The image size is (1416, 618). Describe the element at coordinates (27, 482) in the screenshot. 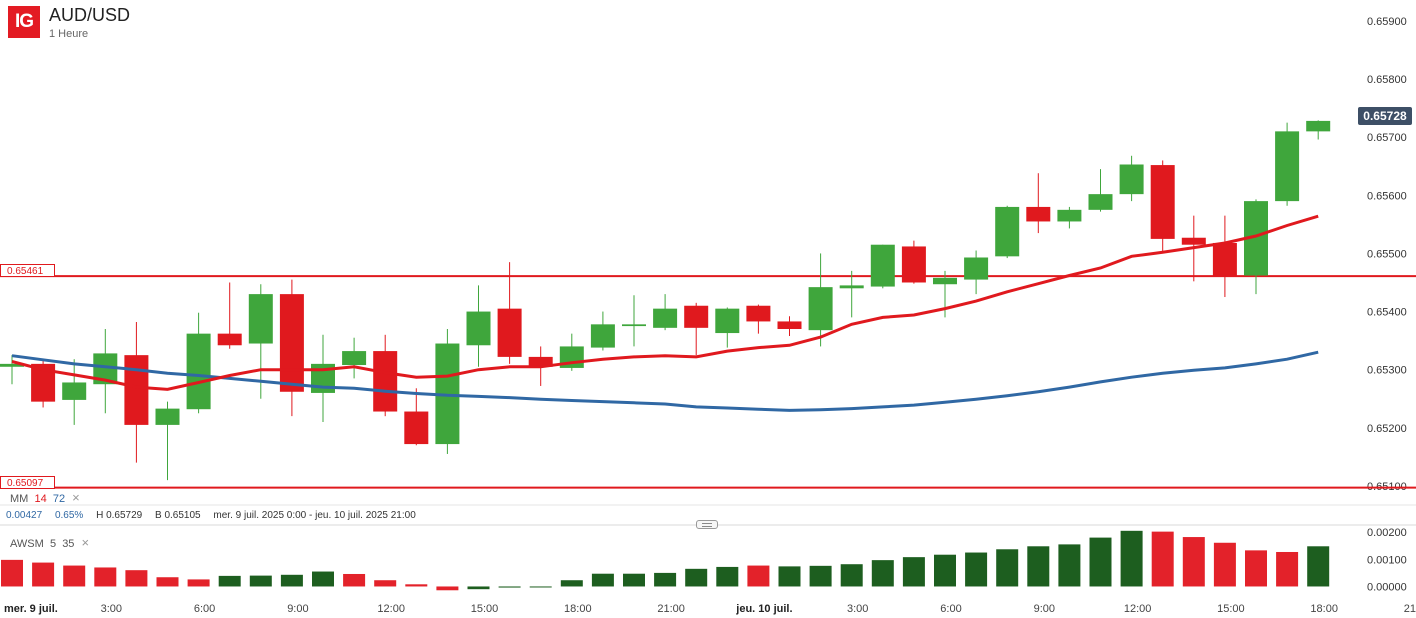

I see `level-label-lower: 0.65097` at that location.